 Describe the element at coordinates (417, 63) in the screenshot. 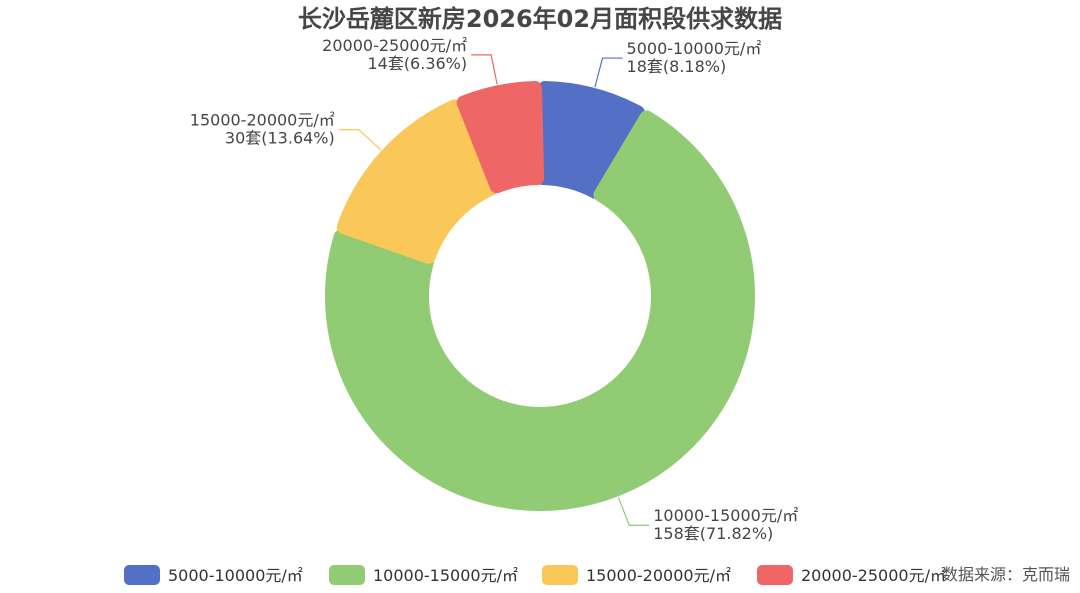

I see `slice-label-value: 14套(6.36%)` at that location.